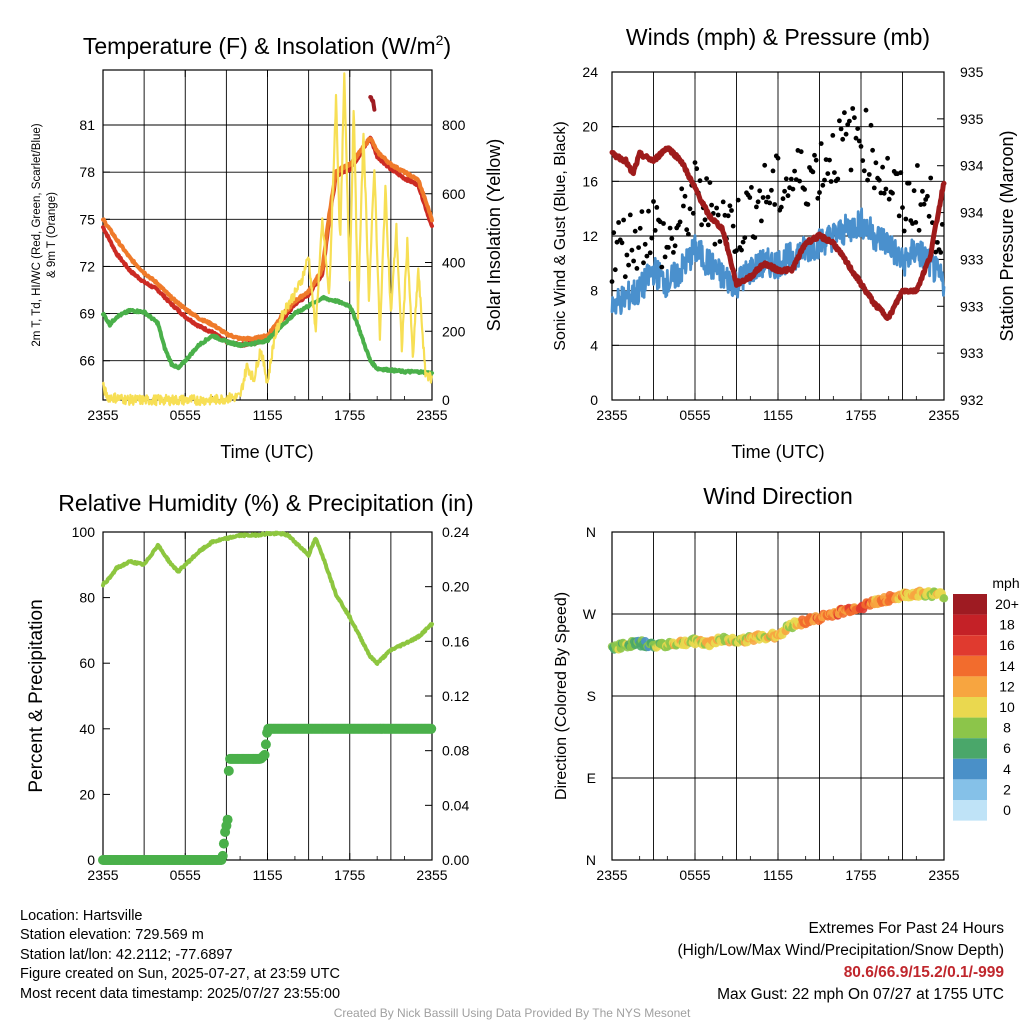 The width and height of the screenshot is (1024, 1024). Describe the element at coordinates (906, 928) in the screenshot. I see `extremes-heading: Extremes For Past 24 Hours` at that location.